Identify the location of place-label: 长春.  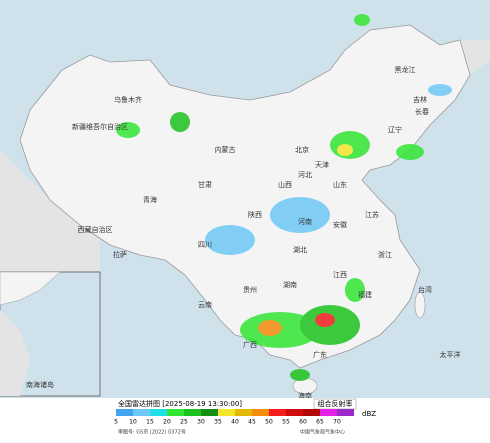
(422, 111).